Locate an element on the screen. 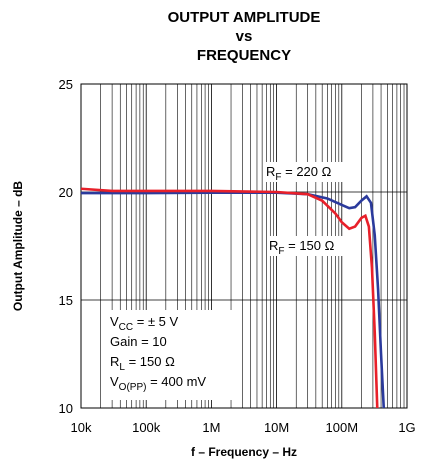 This screenshot has height=466, width=441. y-tick-label: 25 is located at coordinates (66, 84).